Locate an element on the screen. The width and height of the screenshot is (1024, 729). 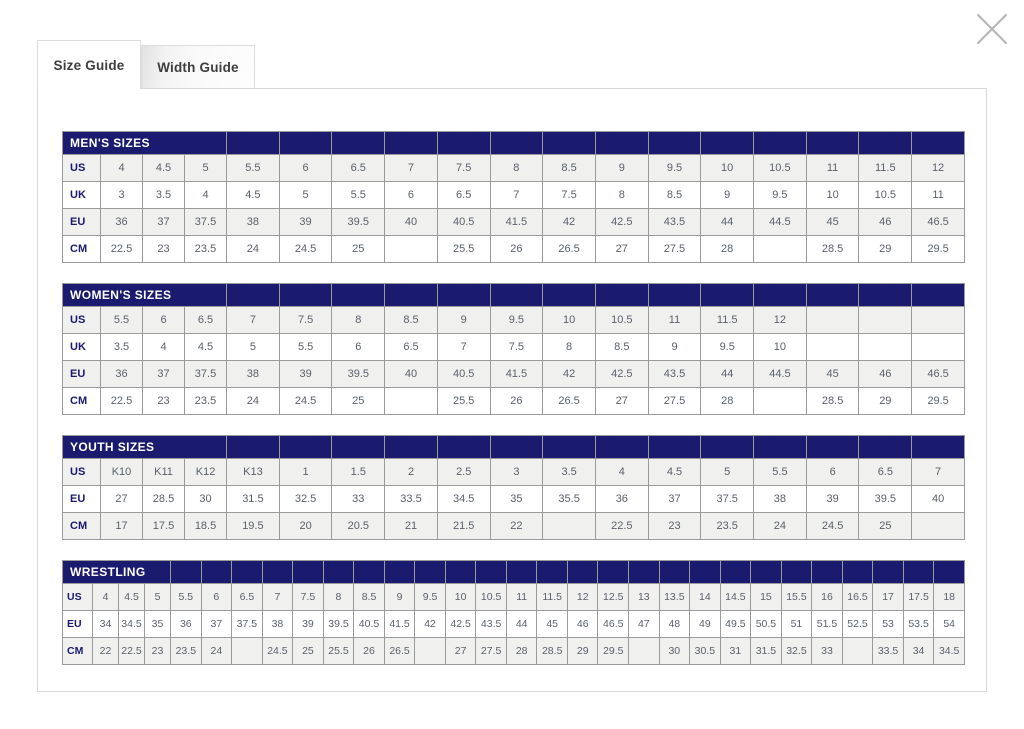
size-cell: 41.5 is located at coordinates (516, 374).